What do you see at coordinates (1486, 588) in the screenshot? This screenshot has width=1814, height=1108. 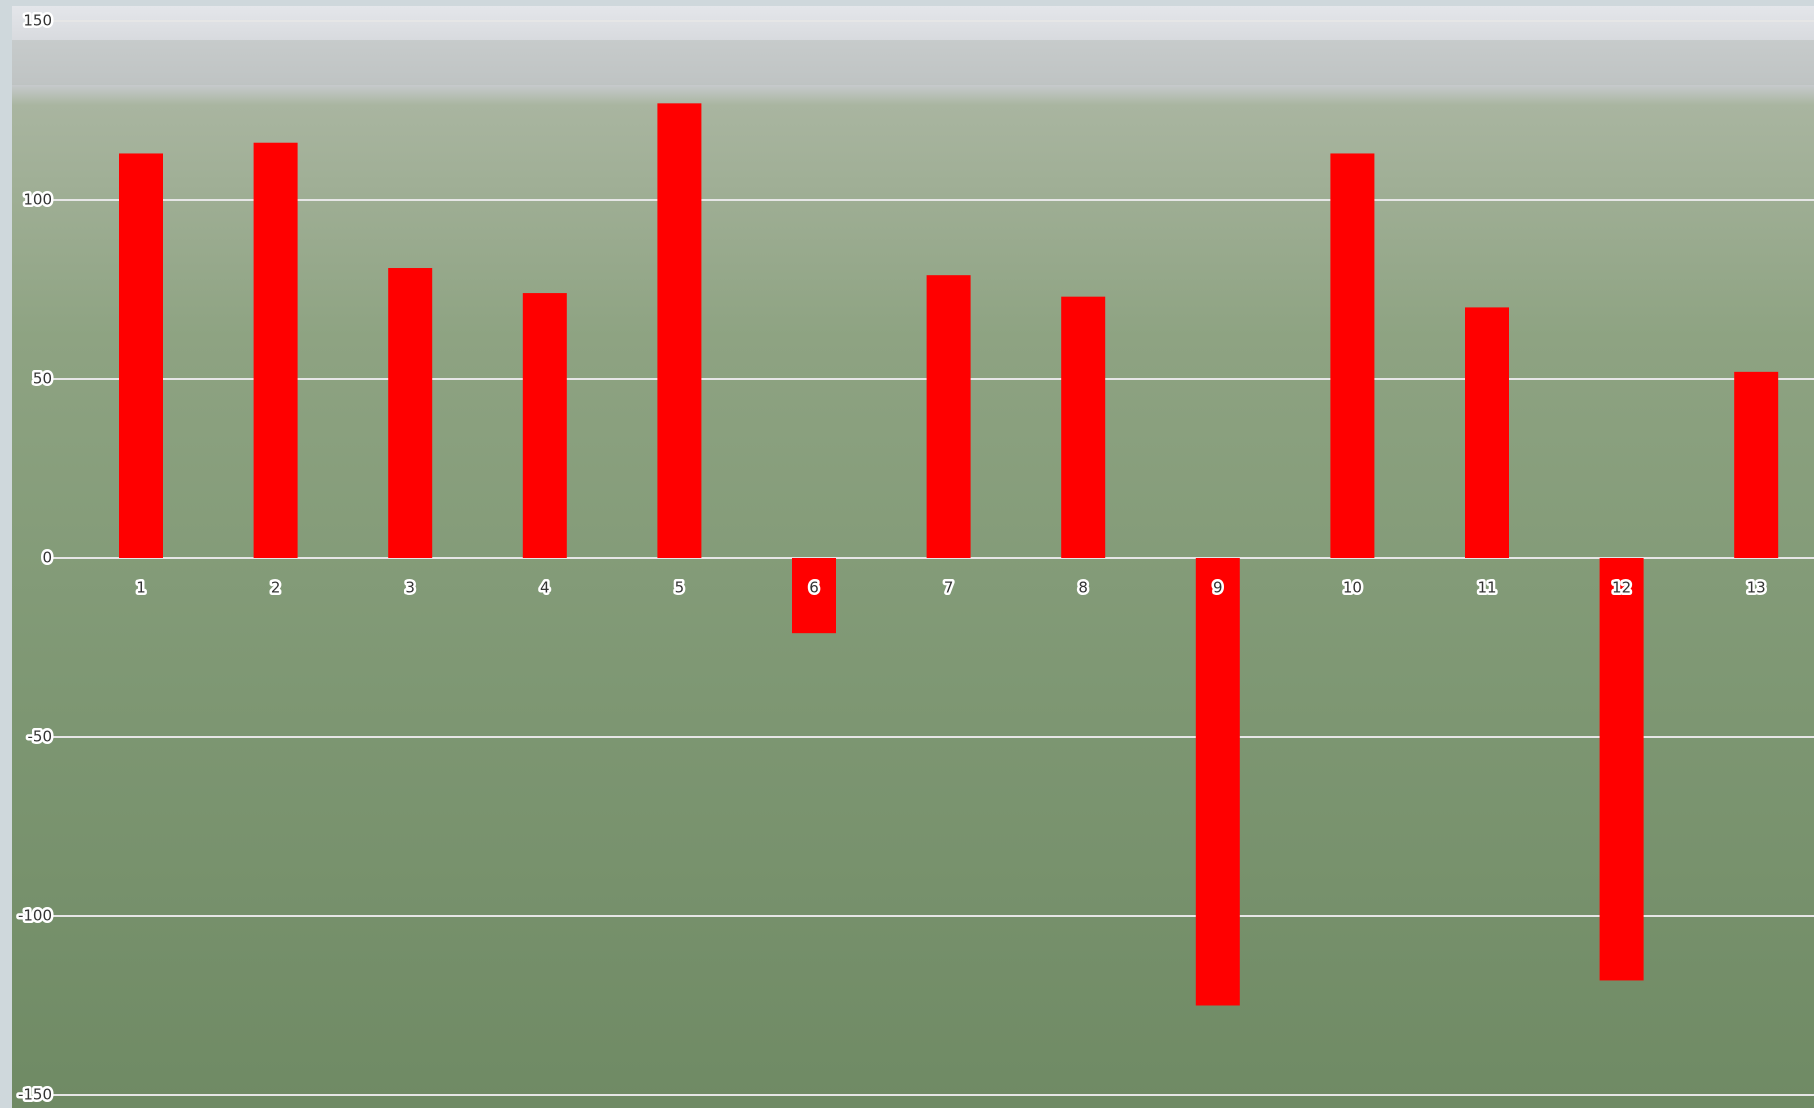 I see `x-tick-label: 11` at bounding box center [1486, 588].